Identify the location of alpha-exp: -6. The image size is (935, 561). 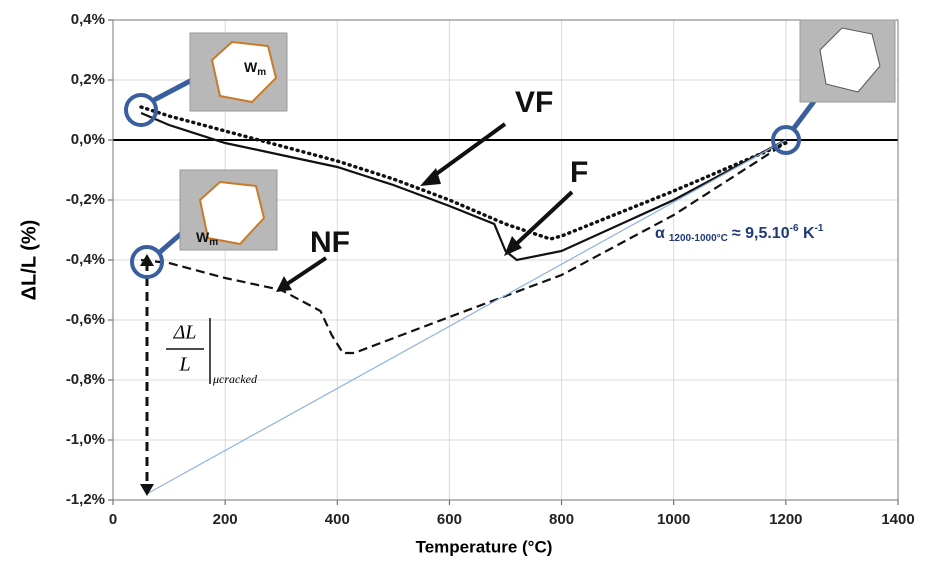
(794, 228).